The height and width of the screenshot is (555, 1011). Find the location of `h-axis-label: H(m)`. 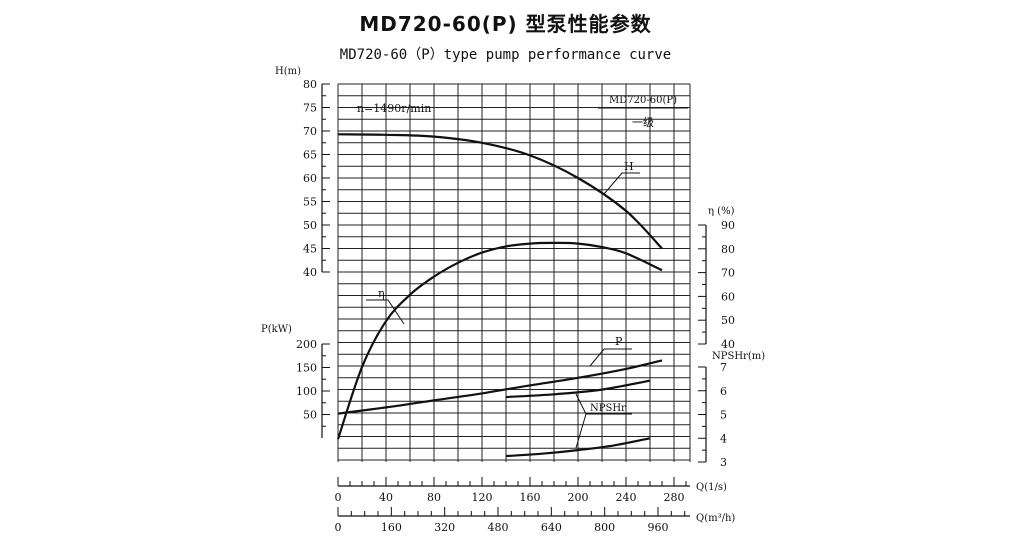

h-axis-label: H(m) is located at coordinates (288, 71).